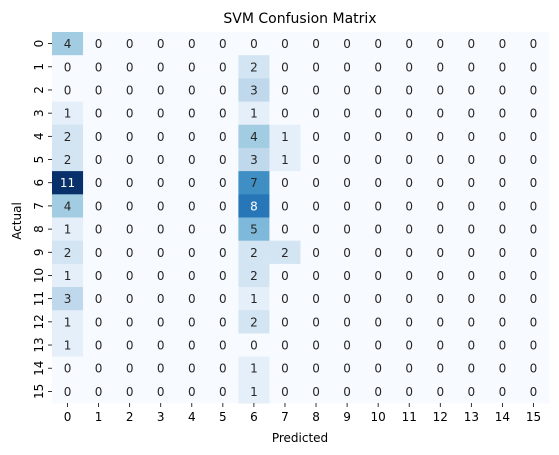  Describe the element at coordinates (378, 417) in the screenshot. I see `x-tick-label: 10` at that location.